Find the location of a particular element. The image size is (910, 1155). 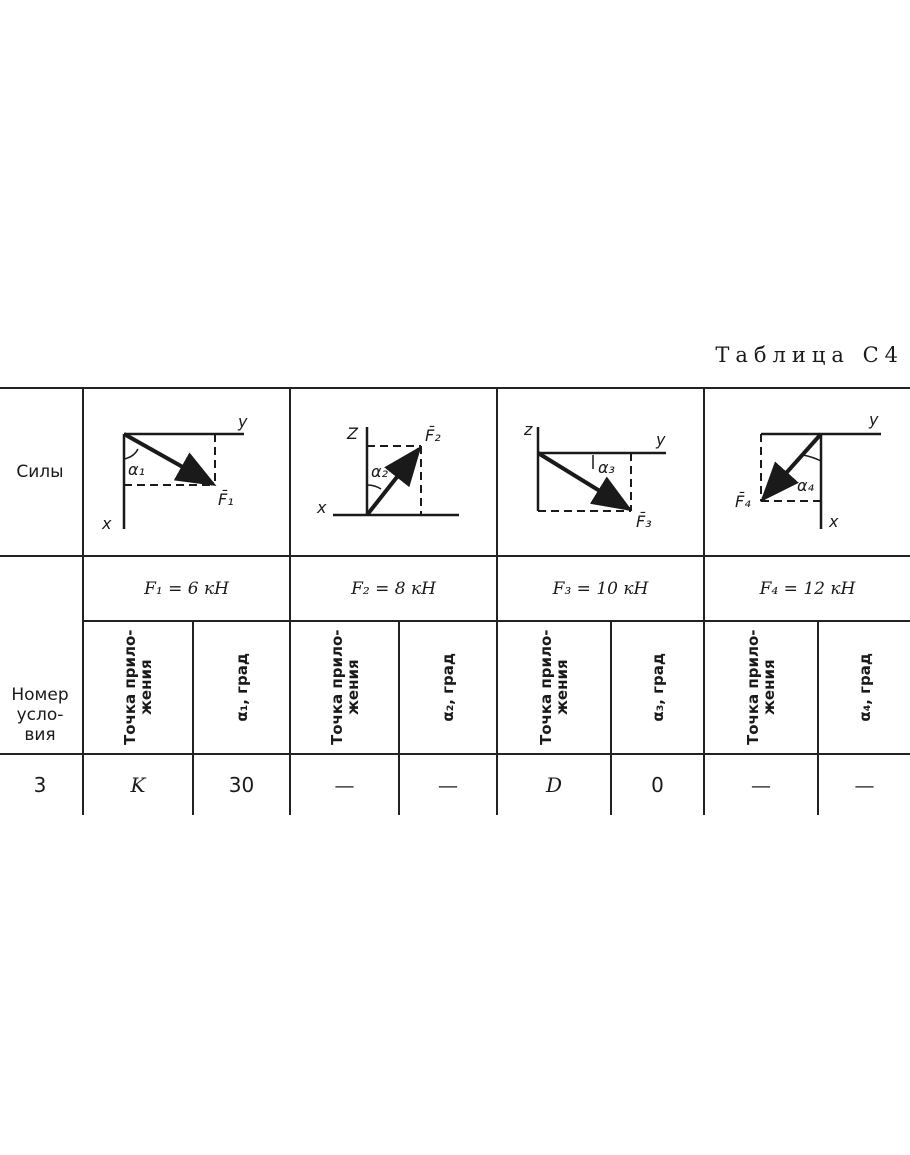

angle-header-f3: α₃, град is located at coordinates (658, 688).